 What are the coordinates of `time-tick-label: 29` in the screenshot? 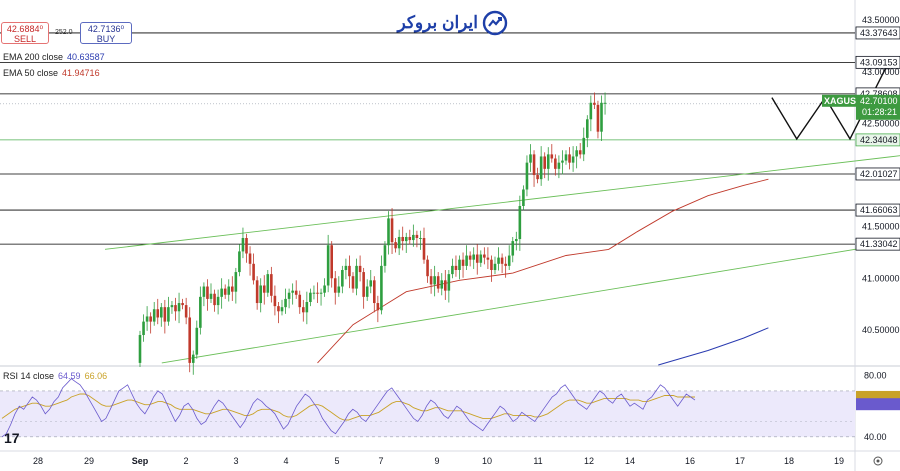 It's located at (89, 461).